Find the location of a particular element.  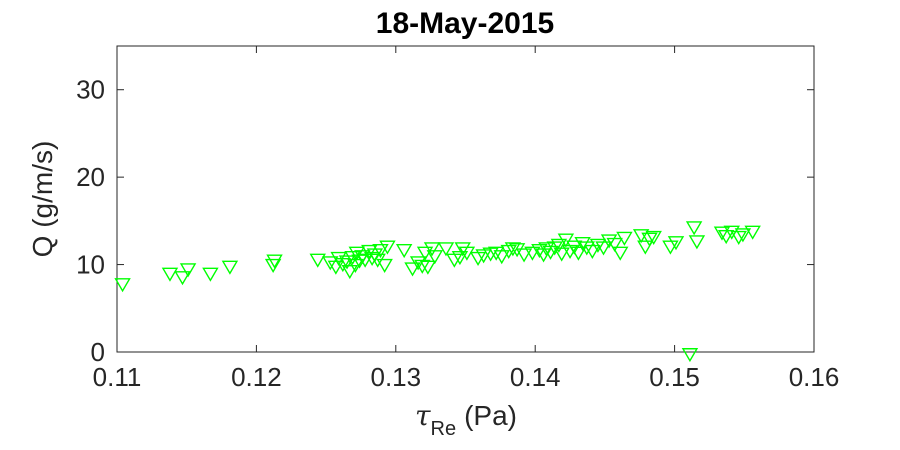

y-tick-label: 30 is located at coordinates (90, 90).